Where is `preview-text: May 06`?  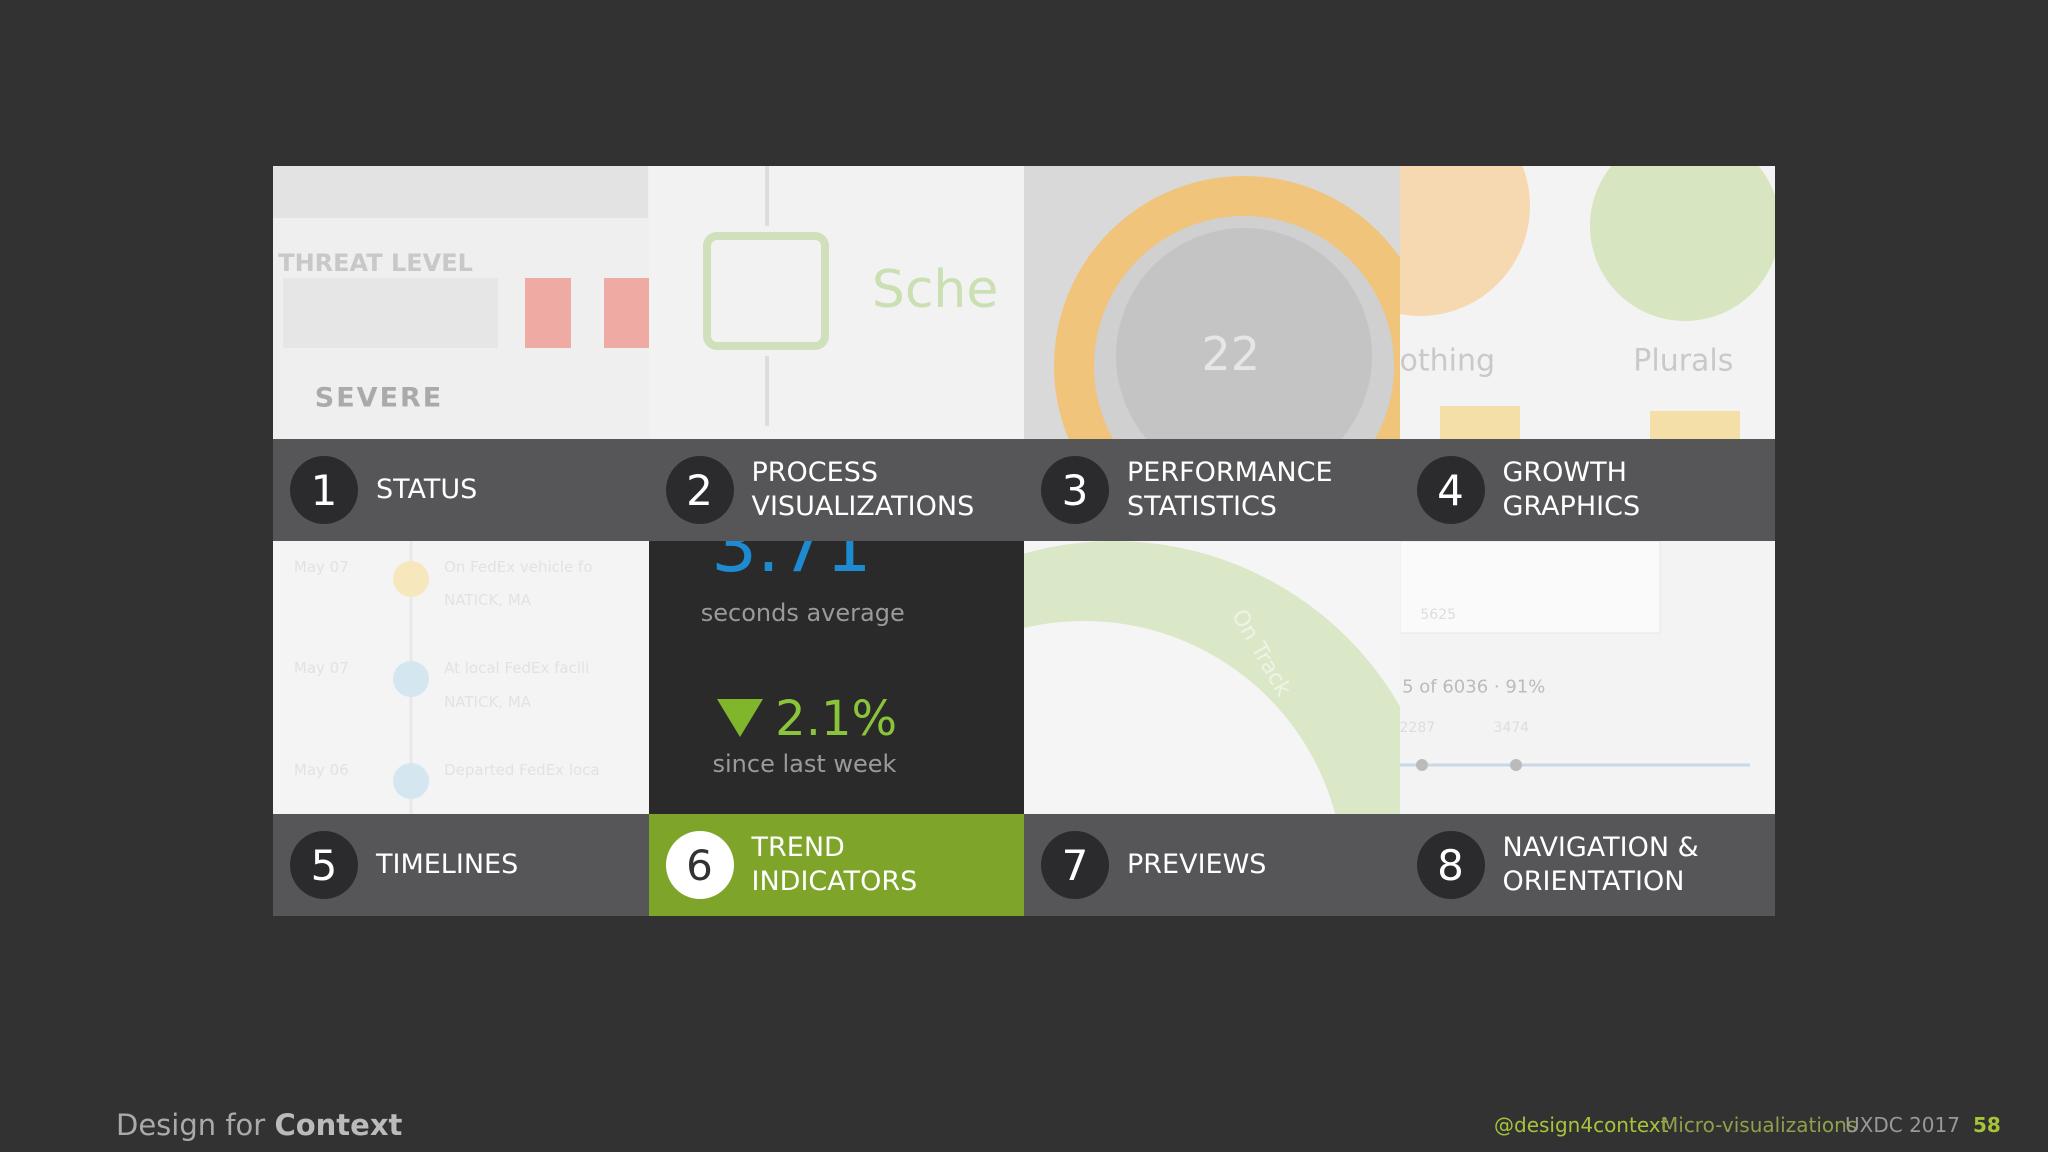
preview-text: May 06 is located at coordinates (321, 769).